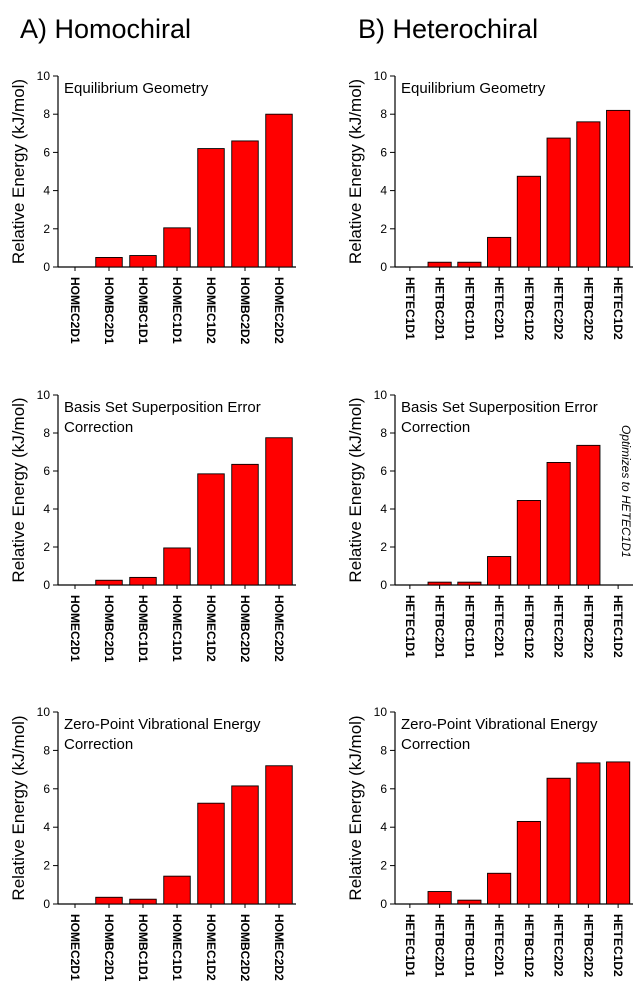 The width and height of the screenshot is (638, 994). What do you see at coordinates (448, 29) in the screenshot?
I see `column-title-heterochiral: B) Heterochiral` at bounding box center [448, 29].